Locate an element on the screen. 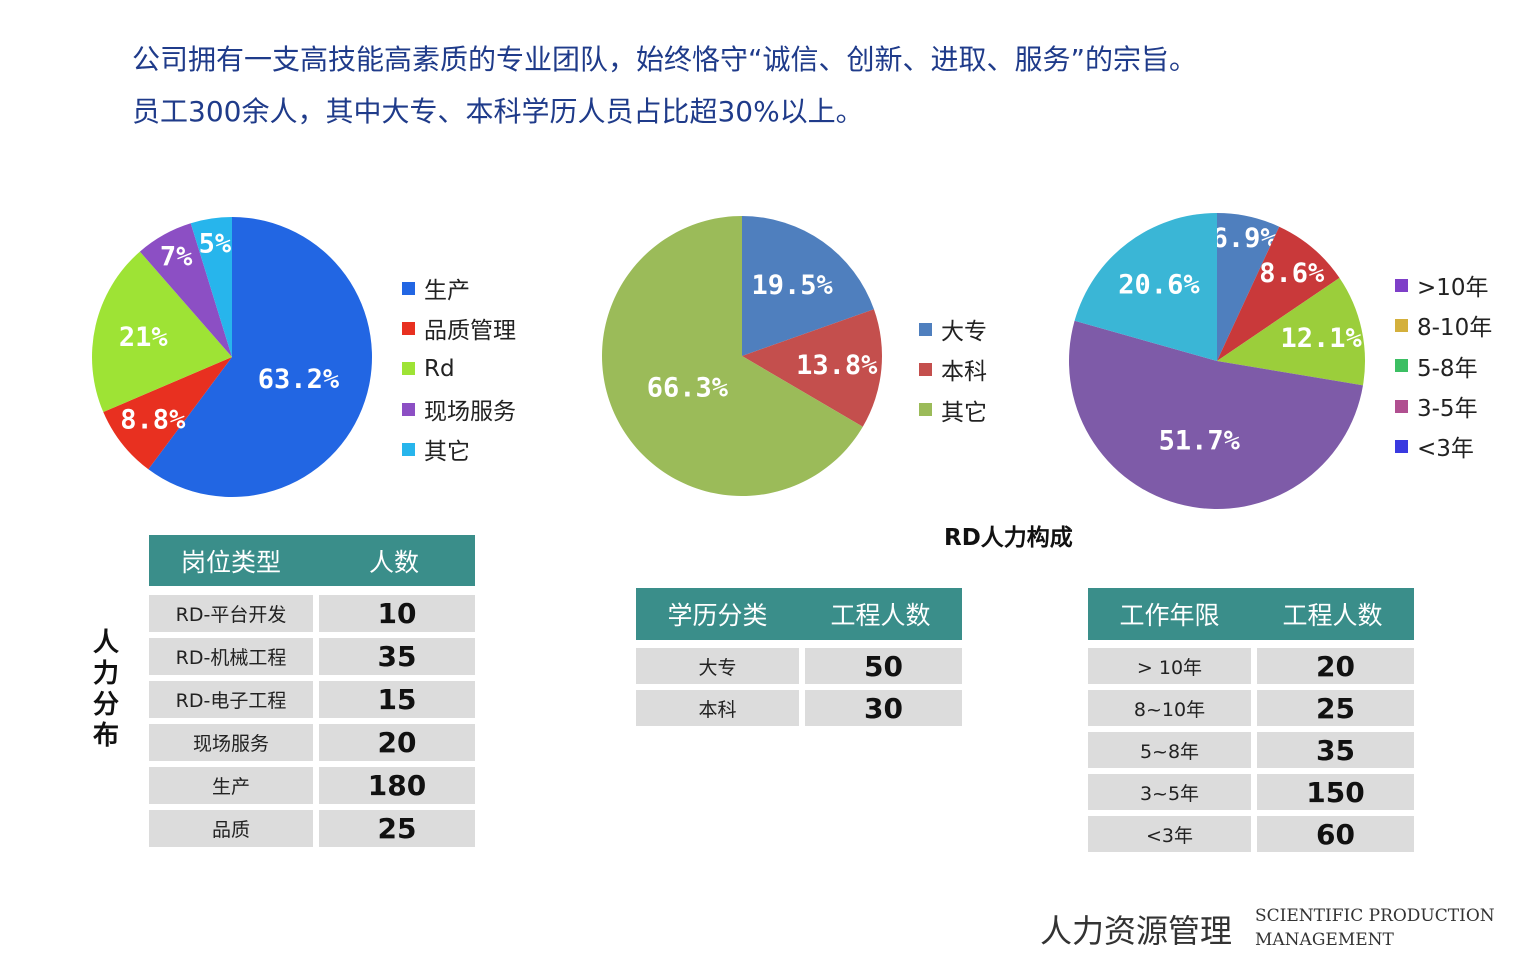  legend-item: 现场服务 is located at coordinates (459, 409).